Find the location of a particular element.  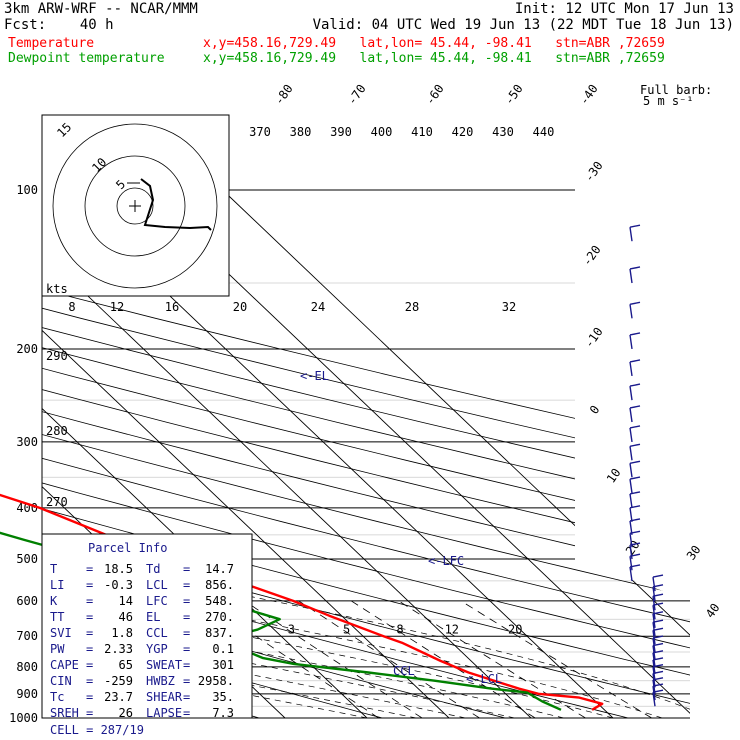

parcel-value: 837. is located at coordinates (219, 633).